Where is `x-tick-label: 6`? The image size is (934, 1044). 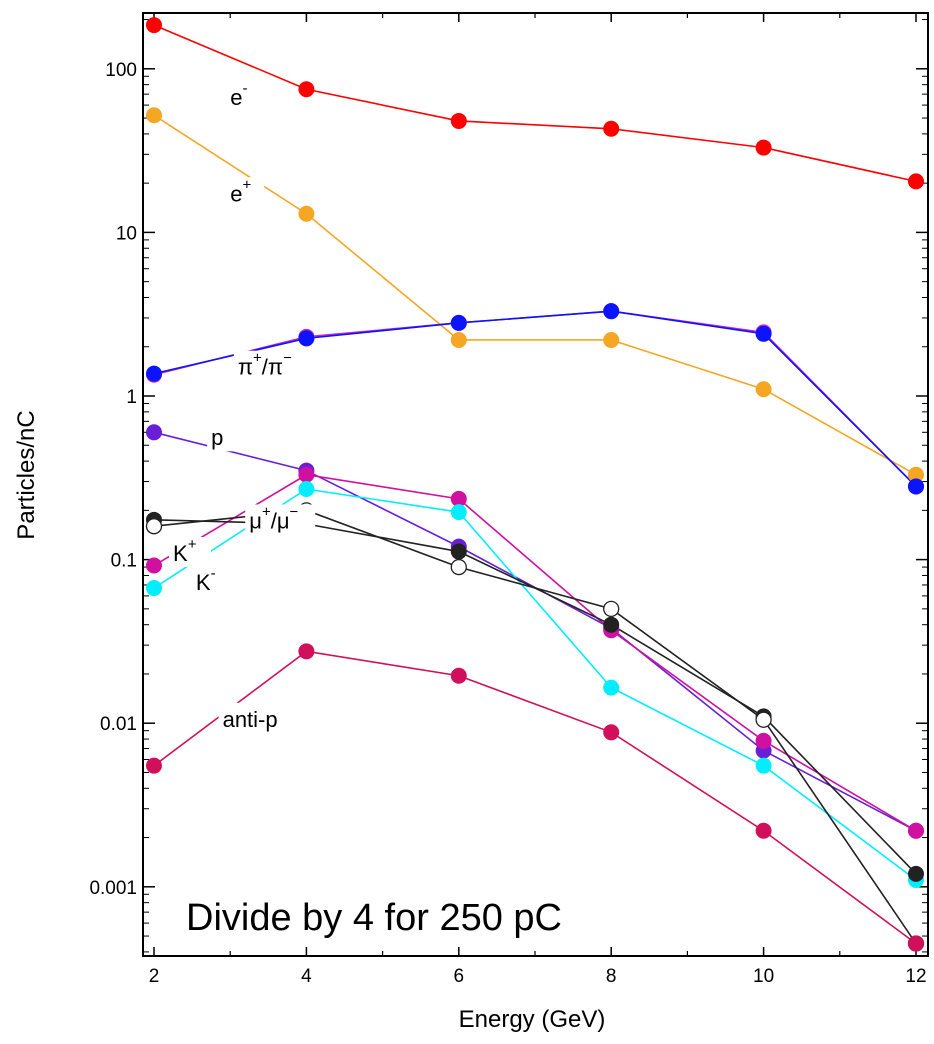 x-tick-label: 6 is located at coordinates (459, 976).